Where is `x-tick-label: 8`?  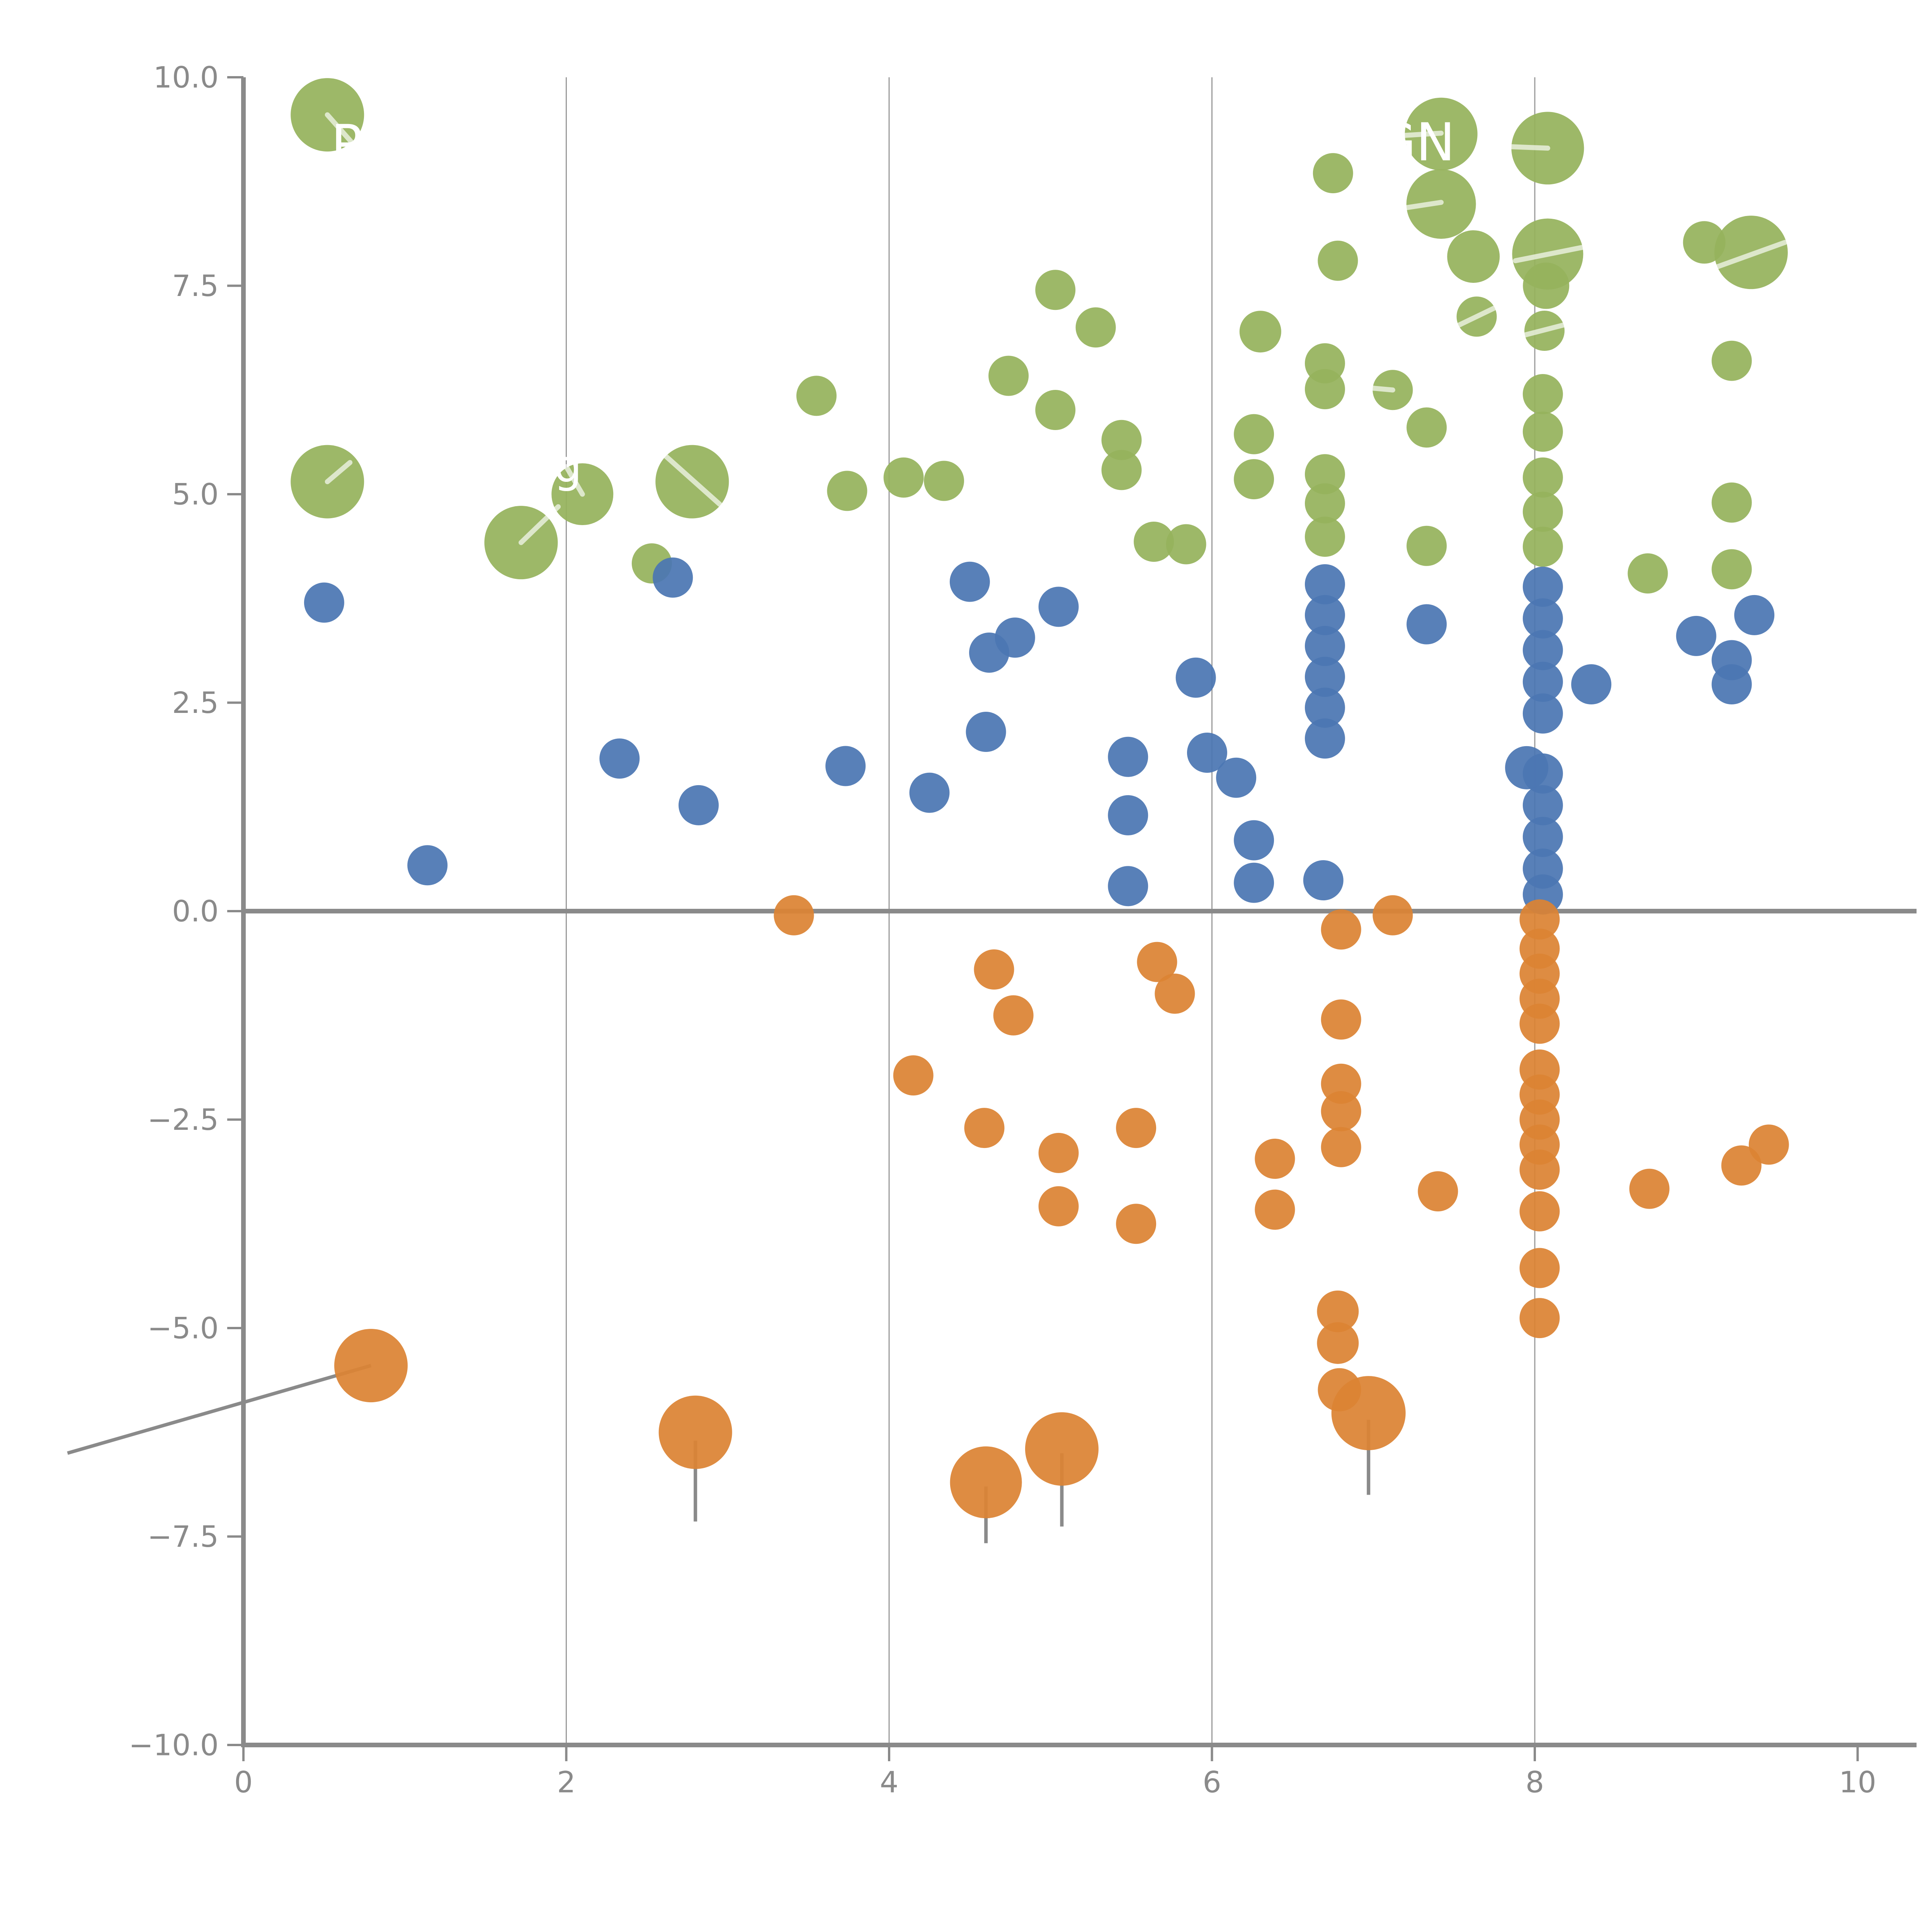
x-tick-label: 8 is located at coordinates (1535, 1782).